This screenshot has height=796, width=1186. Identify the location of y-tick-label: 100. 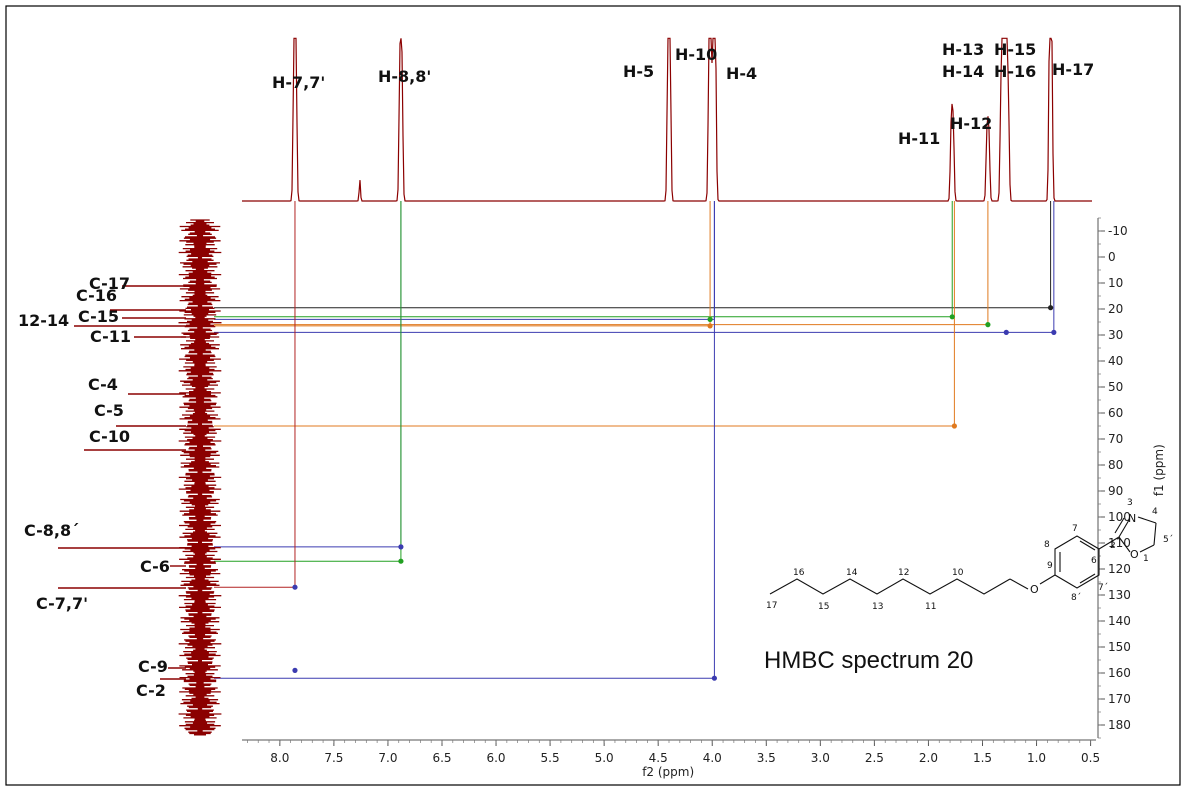
(1119, 517).